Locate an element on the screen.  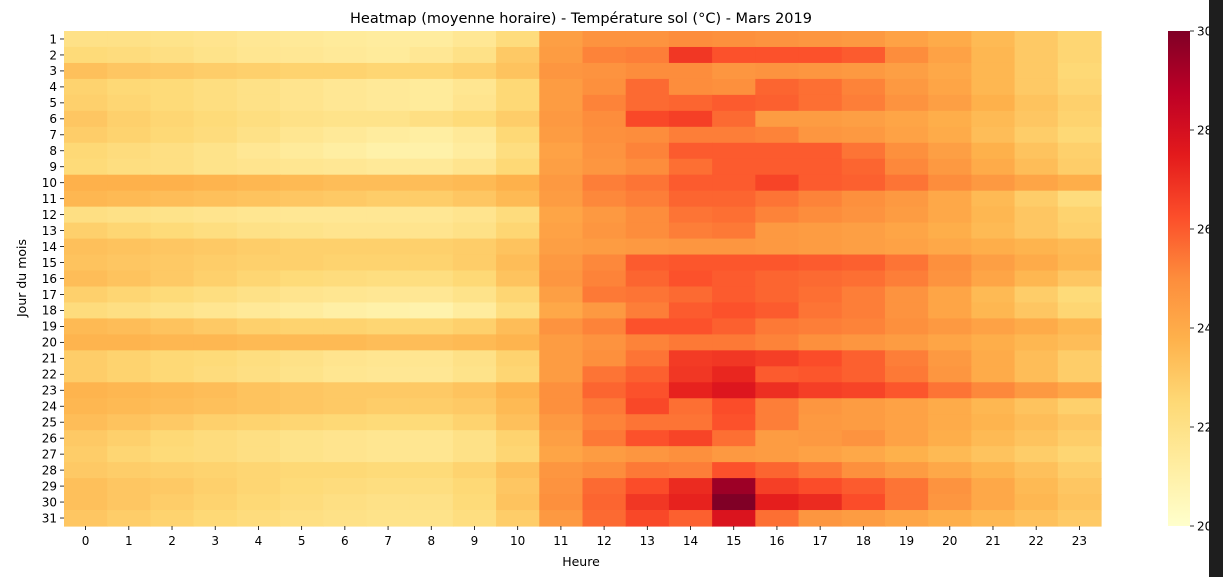
y-tick-label: 23 is located at coordinates (49, 391).